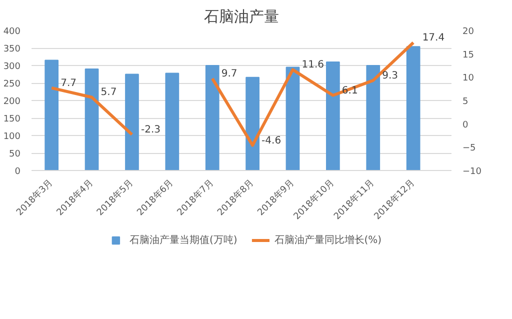  Describe the element at coordinates (241, 17) in the screenshot. I see `chart-title: 石脑油产量` at that location.